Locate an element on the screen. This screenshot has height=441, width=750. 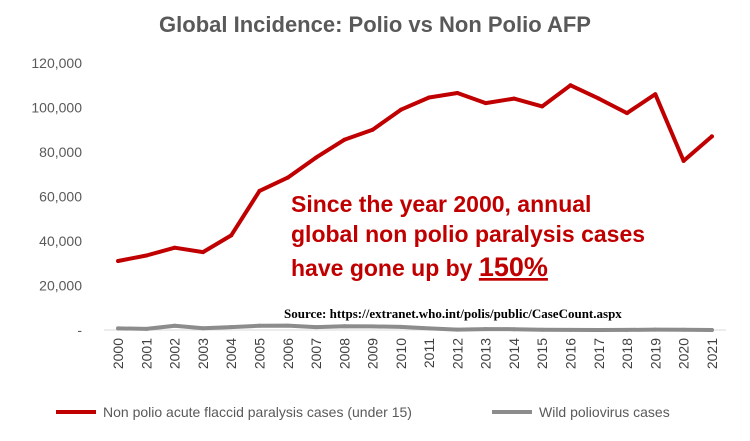
x-tick-label: 2007 is located at coordinates (316, 353).